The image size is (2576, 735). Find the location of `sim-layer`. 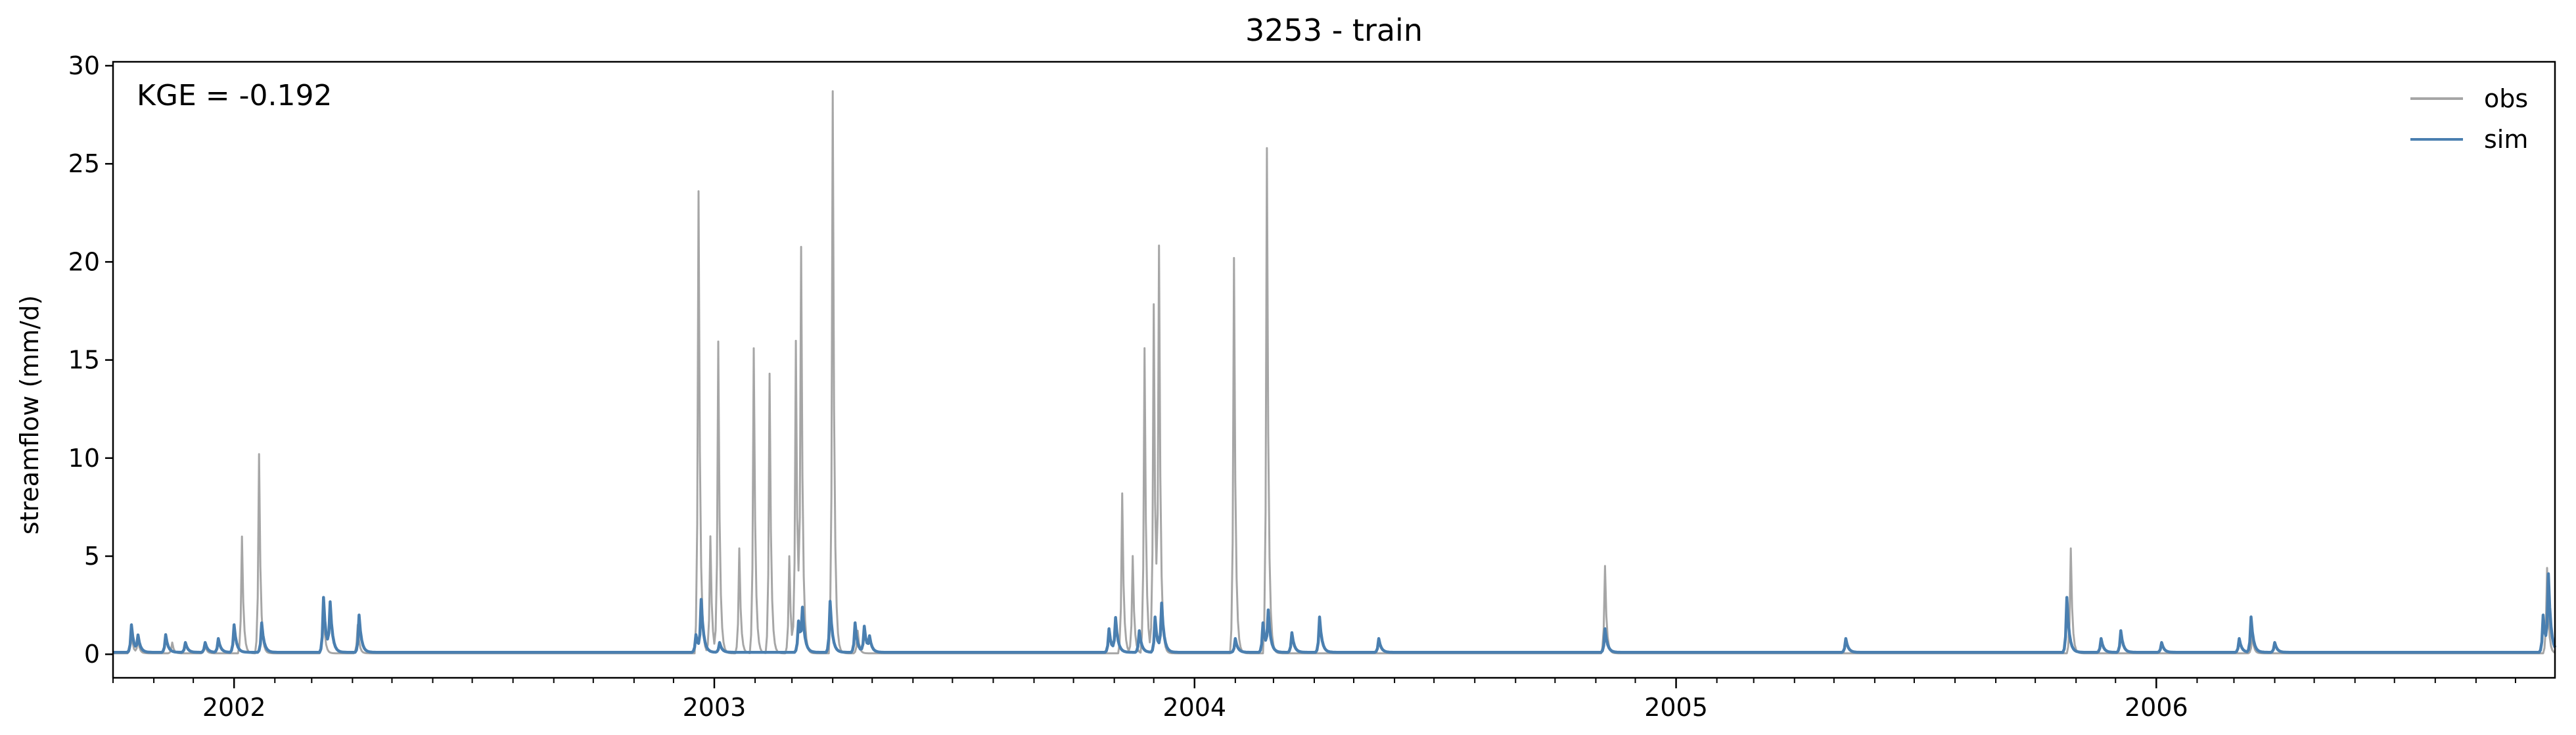

sim-layer is located at coordinates (1334, 613).